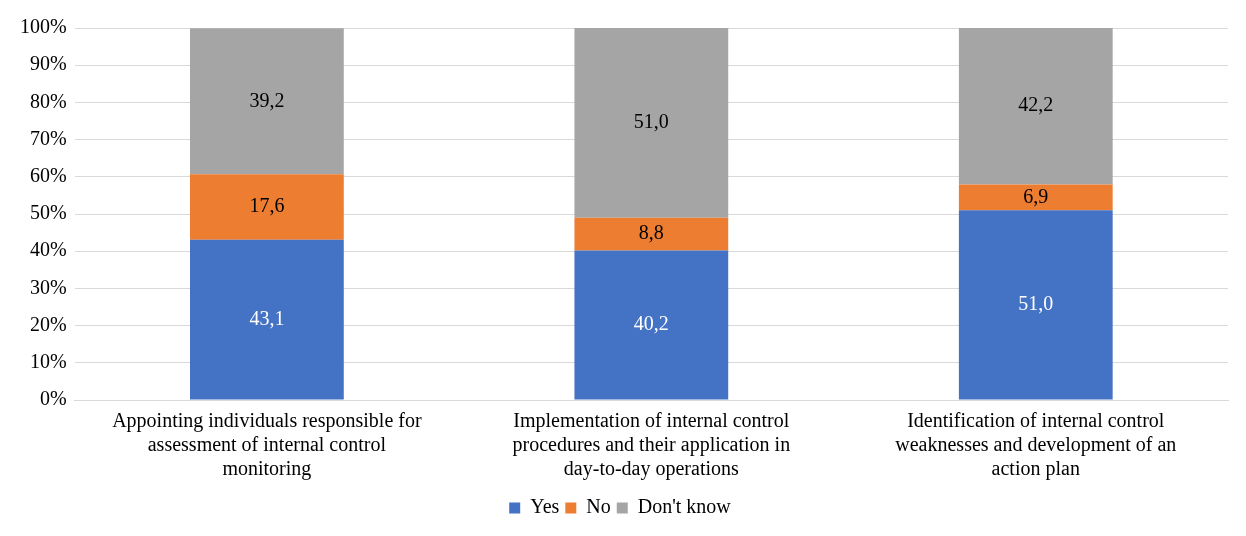 The image size is (1246, 536). I want to click on y-tick-label: 60%, so click(48, 175).